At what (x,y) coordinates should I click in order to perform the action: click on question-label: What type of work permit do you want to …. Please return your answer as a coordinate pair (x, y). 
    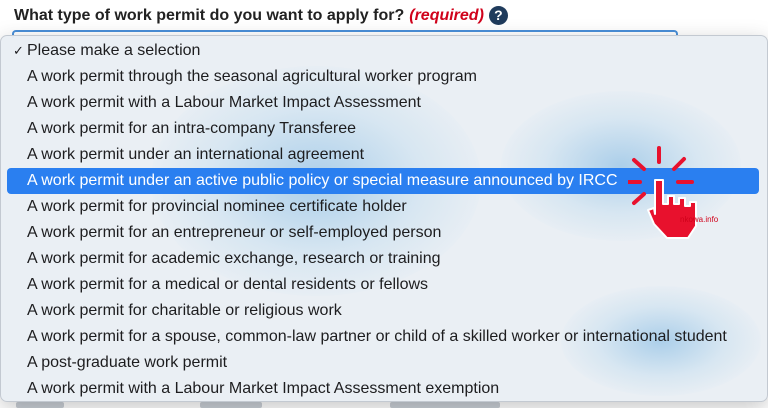
    Looking at the image, I should click on (261, 15).